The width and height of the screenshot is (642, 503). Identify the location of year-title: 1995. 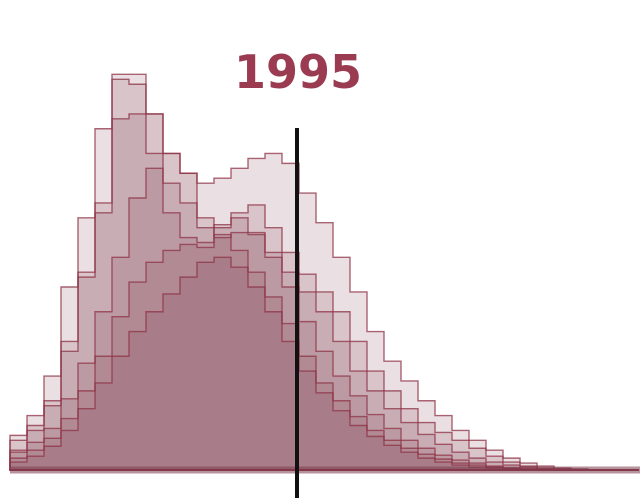
(298, 72).